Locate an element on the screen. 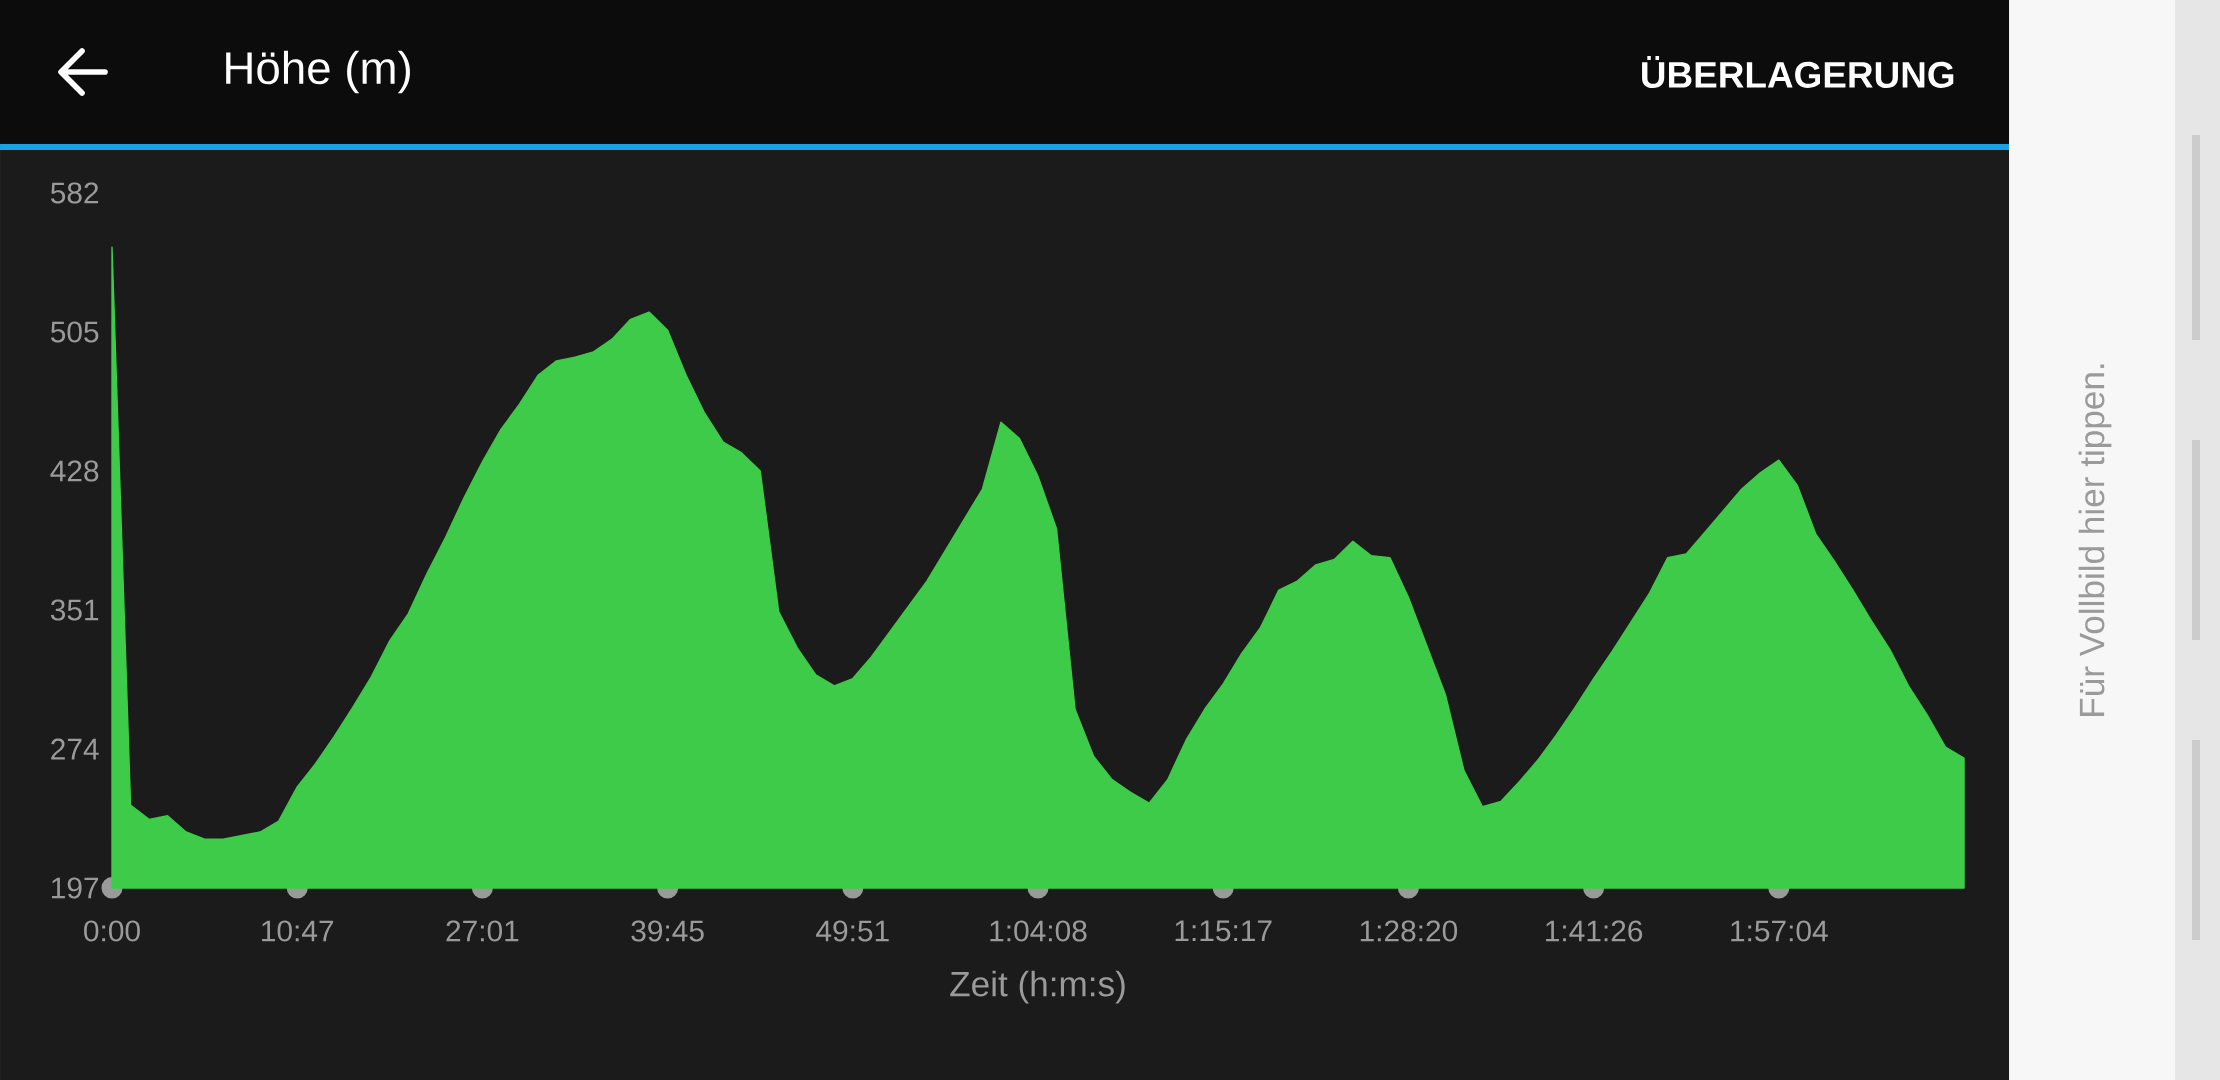 Image resolution: width=2220 pixels, height=1080 pixels. text: ÜBERLAGERUNG is located at coordinates (1798, 72).